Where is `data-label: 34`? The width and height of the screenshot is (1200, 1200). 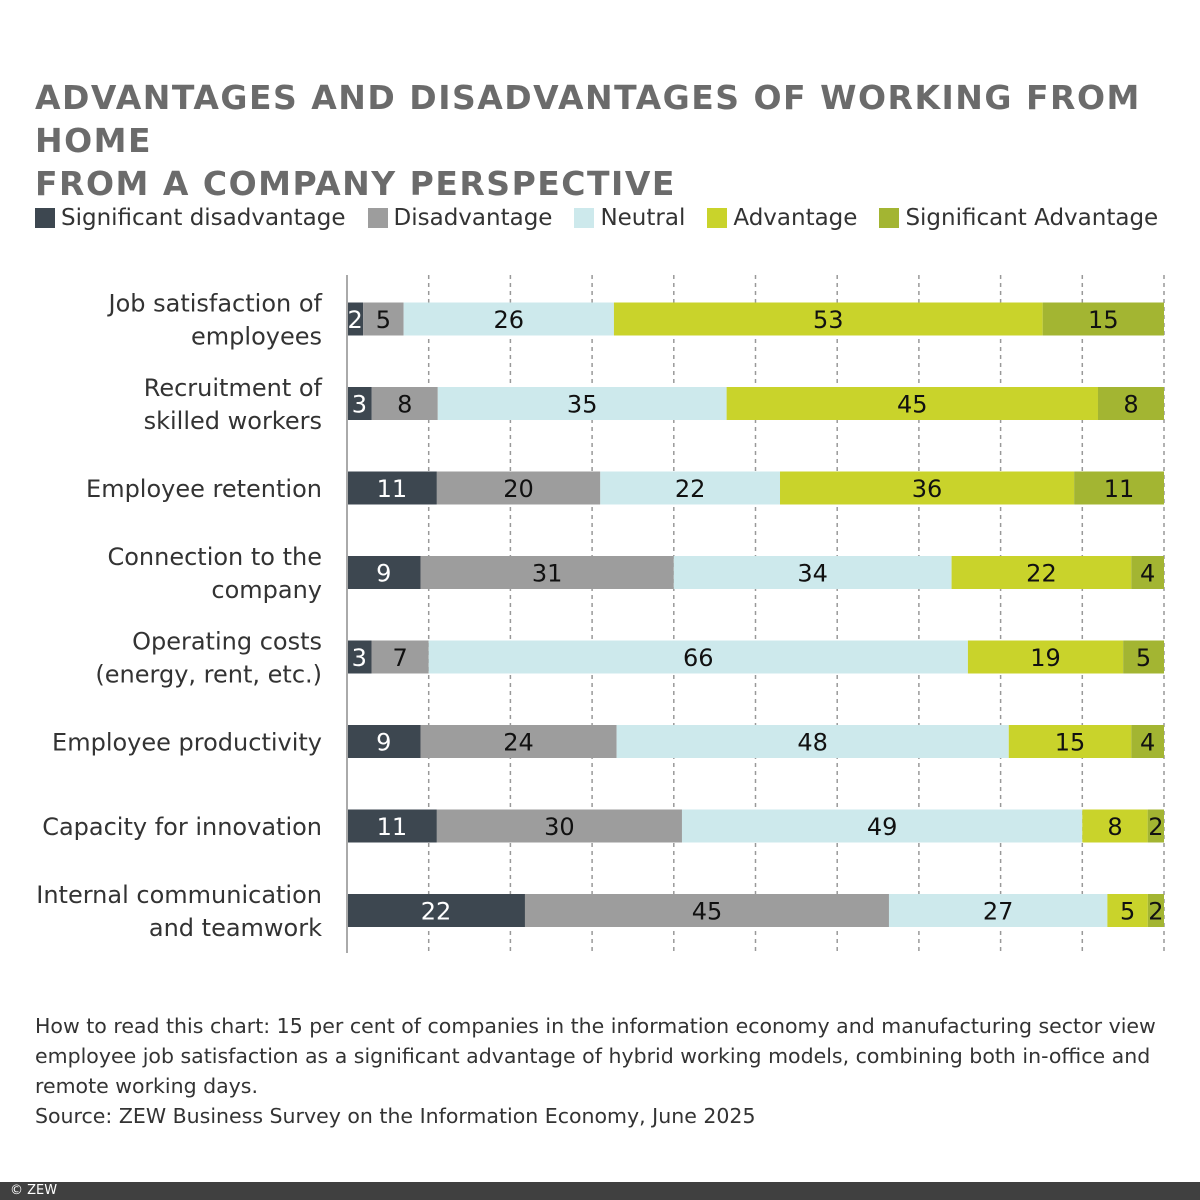
data-label: 34 is located at coordinates (812, 574).